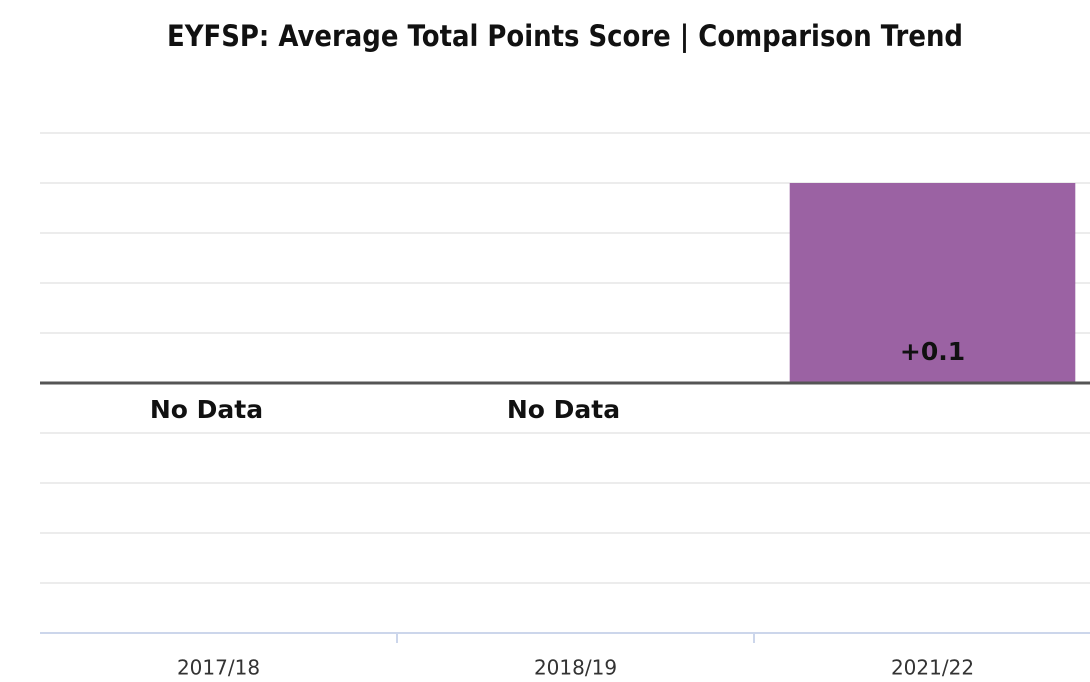 The image size is (1090, 682). What do you see at coordinates (932, 351) in the screenshot?
I see `value-label: +0.1` at bounding box center [932, 351].